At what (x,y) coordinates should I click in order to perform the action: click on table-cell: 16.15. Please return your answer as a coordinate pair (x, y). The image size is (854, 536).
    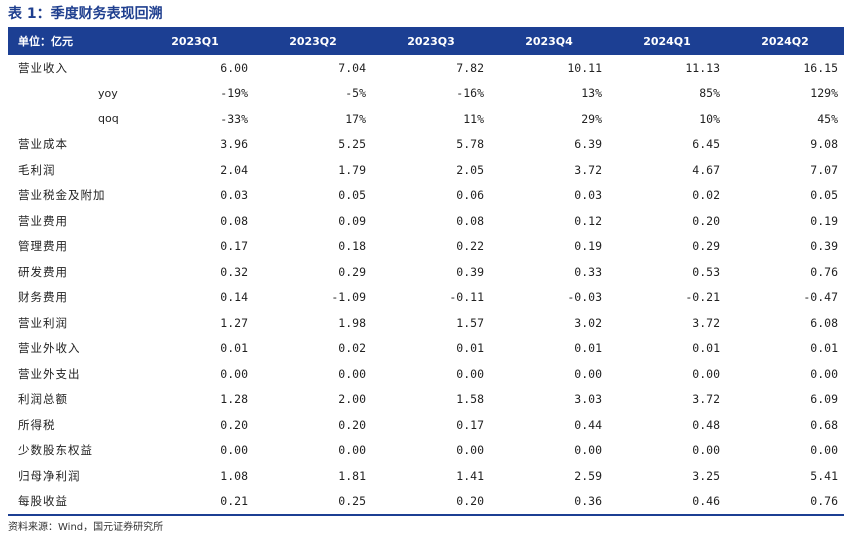
    Looking at the image, I should click on (820, 67).